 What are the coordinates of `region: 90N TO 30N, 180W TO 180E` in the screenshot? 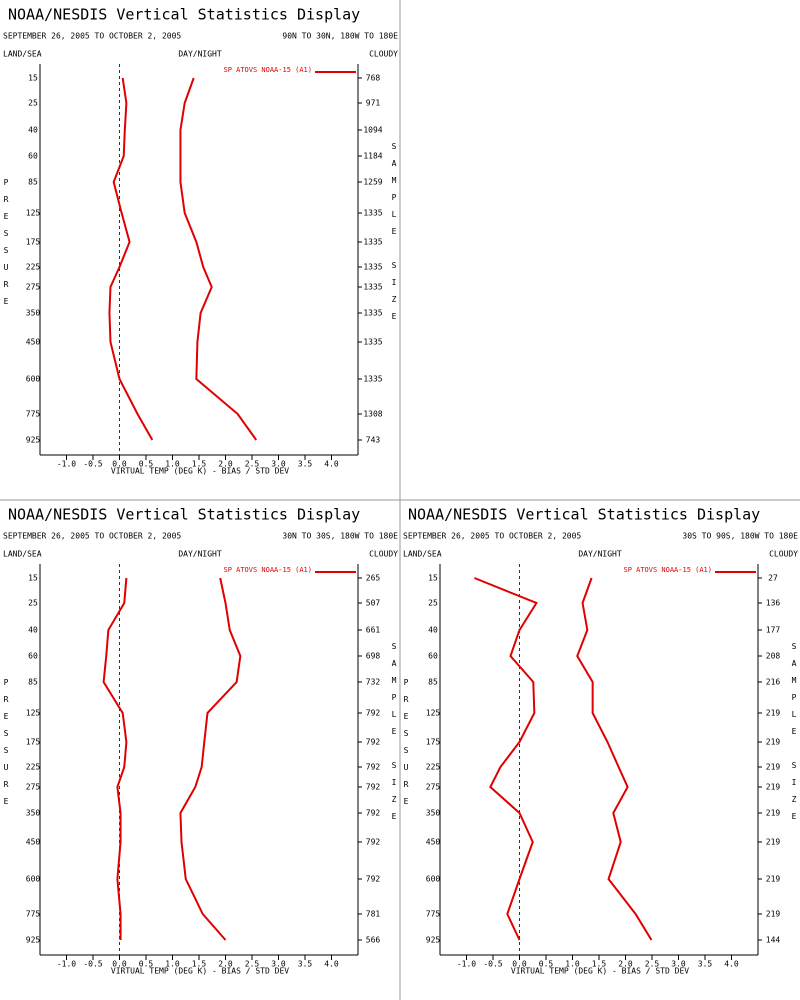 It's located at (340, 36).